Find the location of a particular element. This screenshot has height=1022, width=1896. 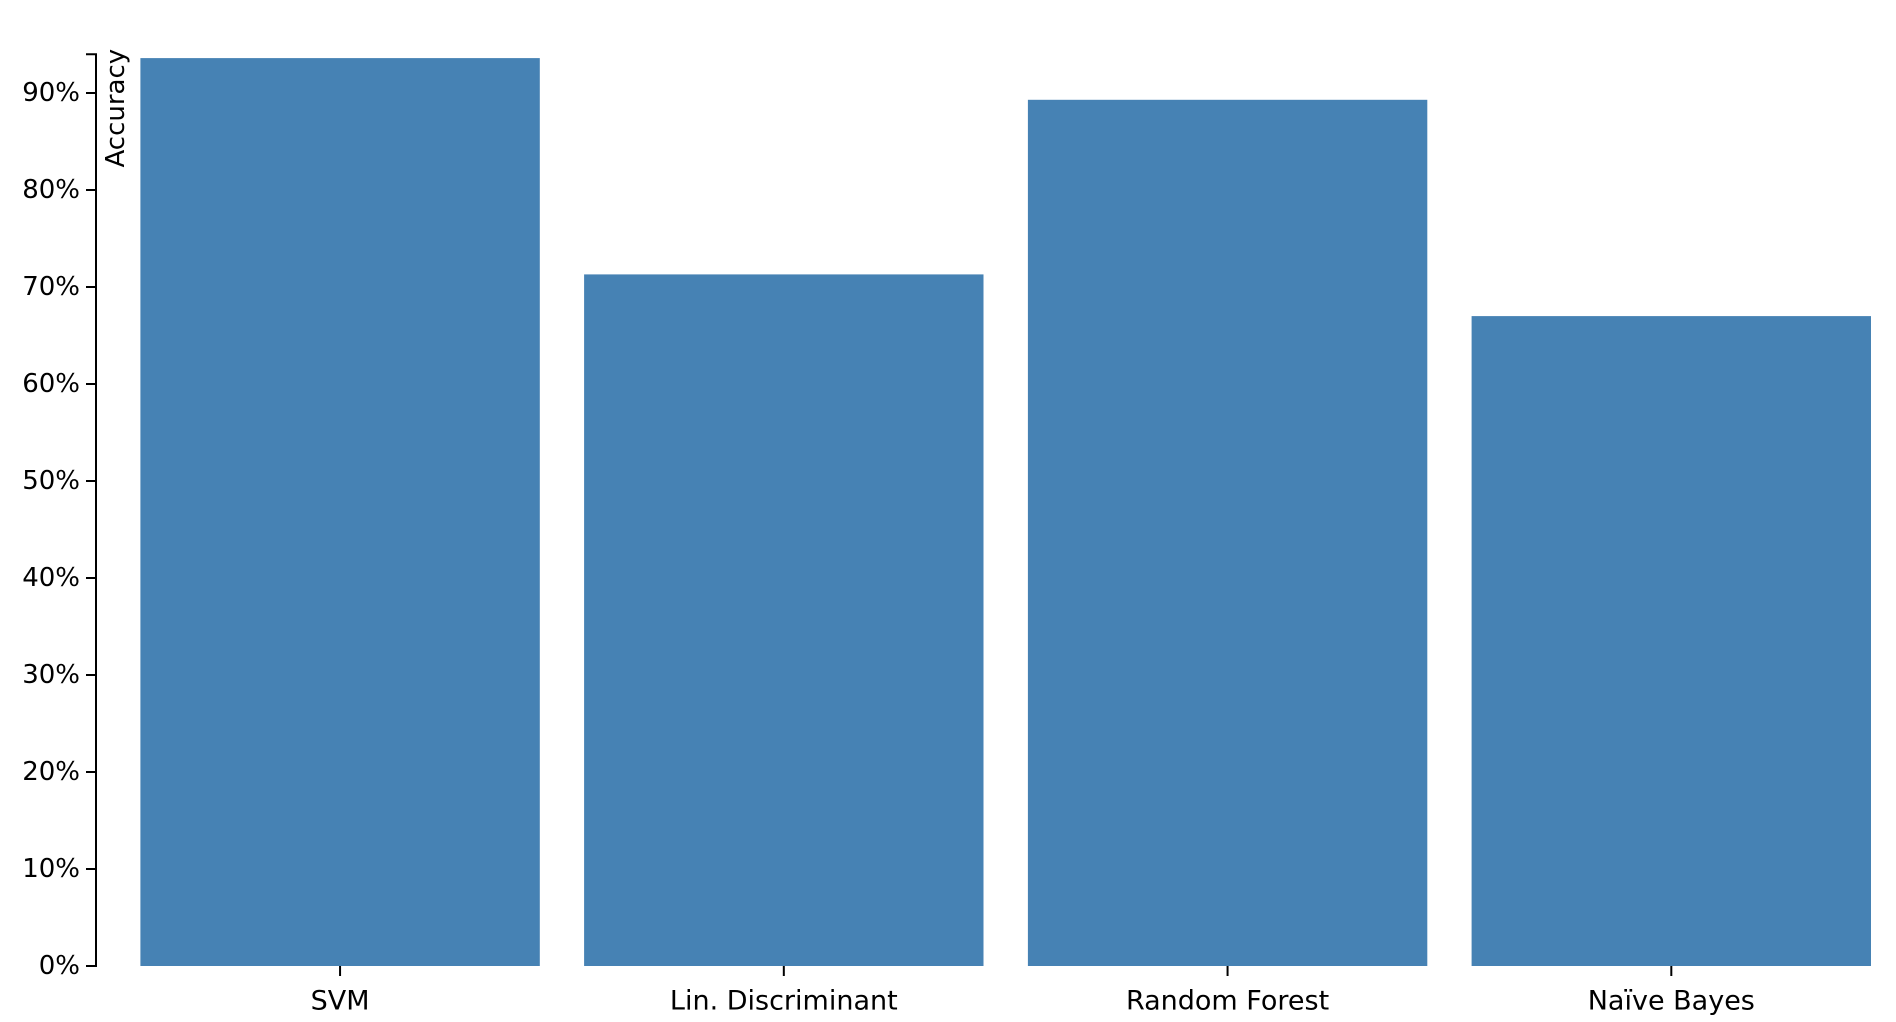

y-tick-label: 60% is located at coordinates (51, 384).